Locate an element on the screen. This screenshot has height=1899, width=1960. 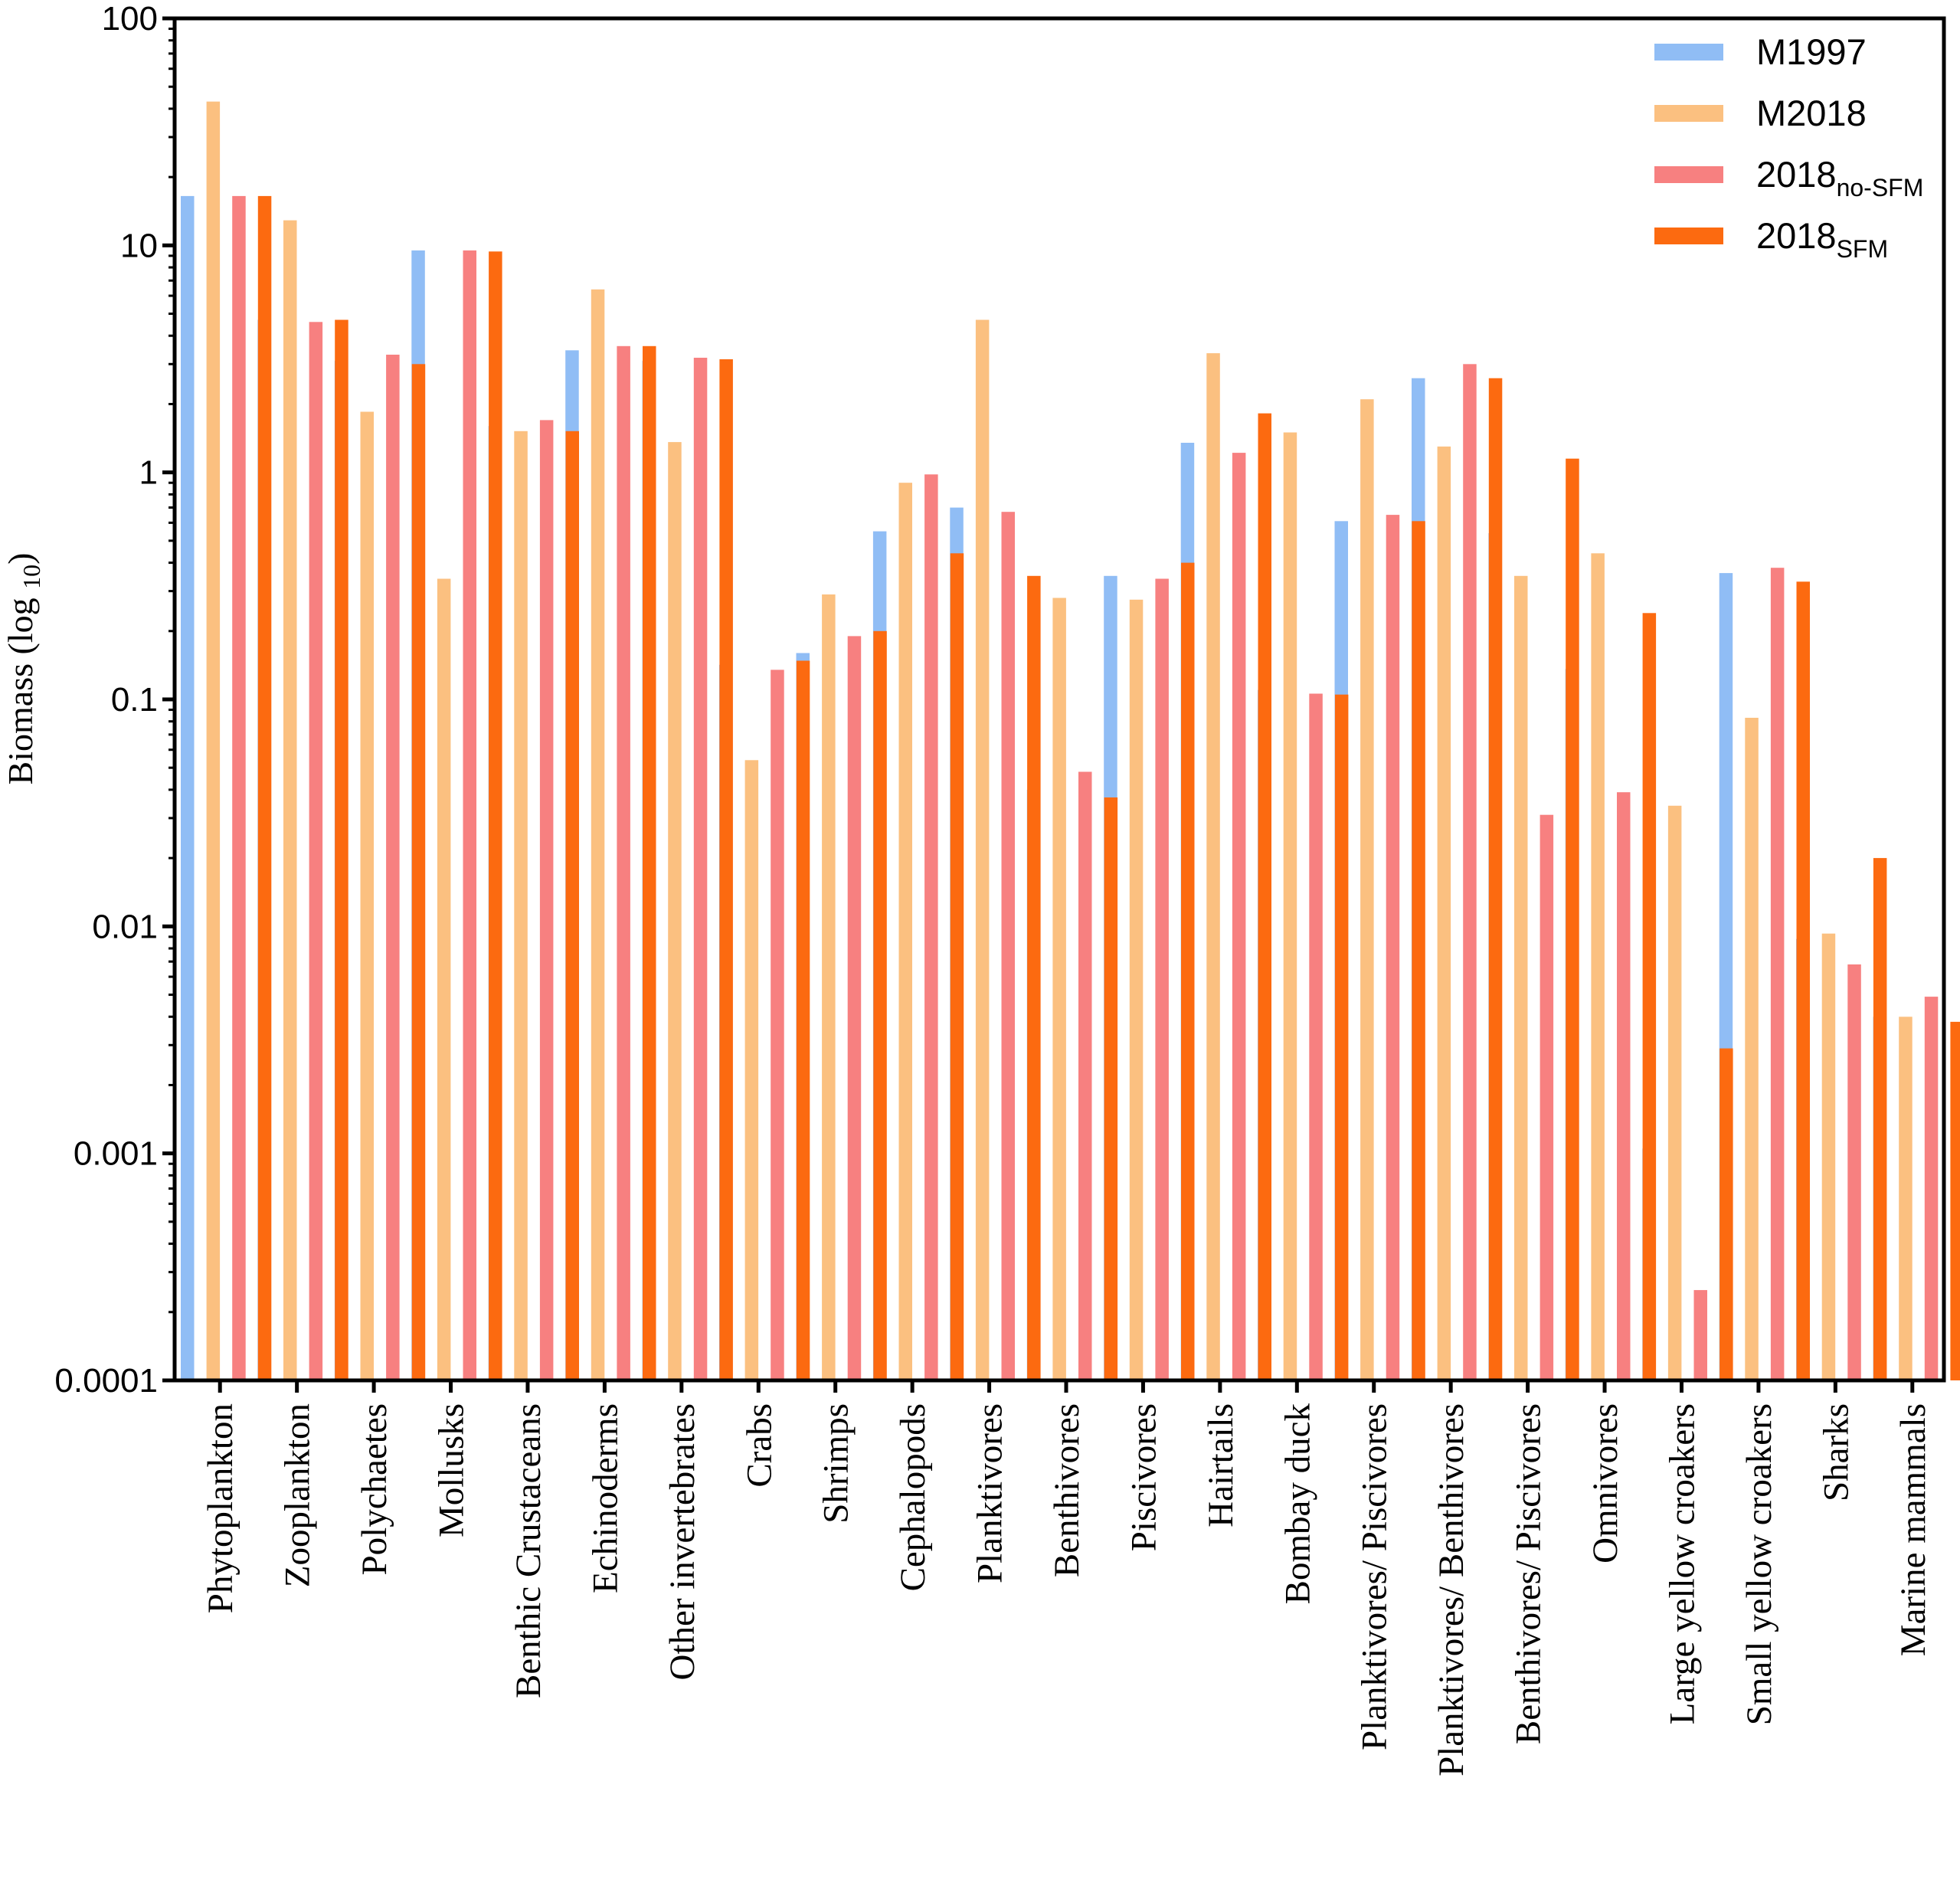
x-tick-label-shrimps: Shrimps is located at coordinates (836, 1463).